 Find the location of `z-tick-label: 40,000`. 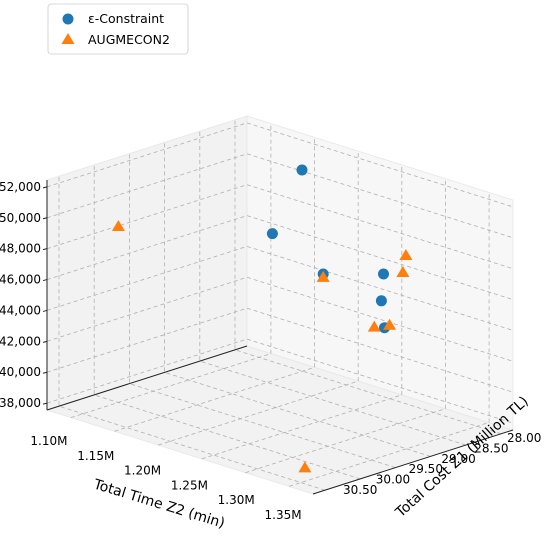

z-tick-label: 40,000 is located at coordinates (20, 372).